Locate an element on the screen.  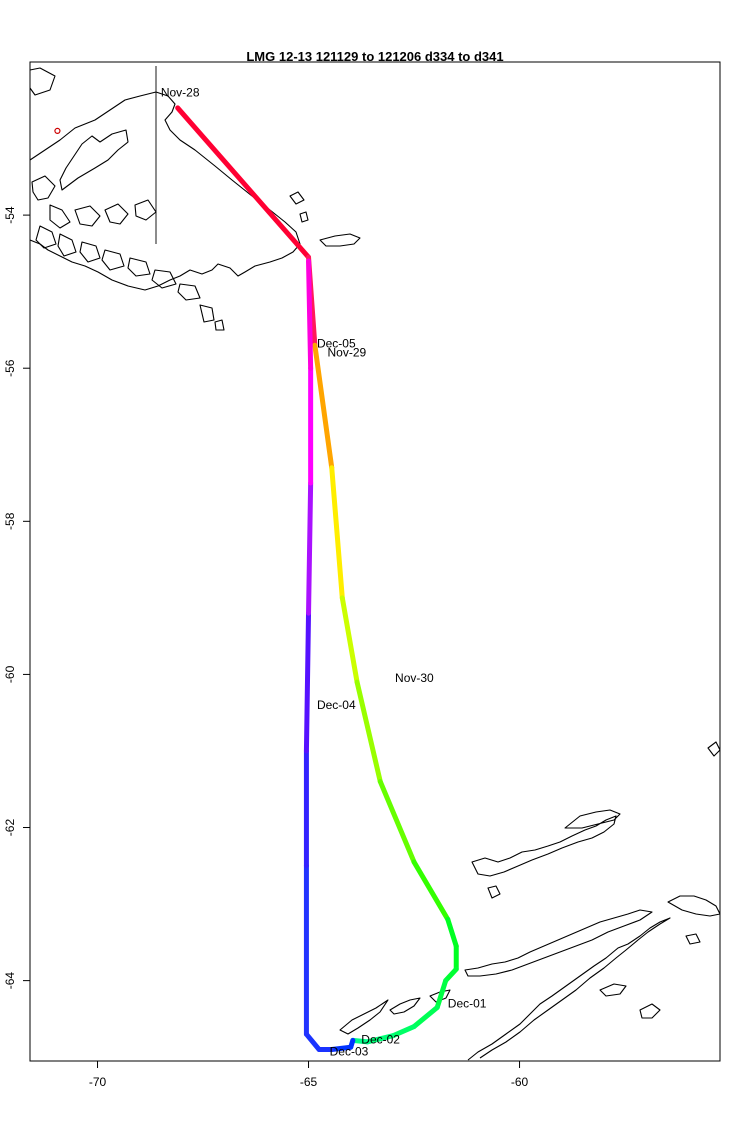
date-label: Dec-02 is located at coordinates (380, 1039).